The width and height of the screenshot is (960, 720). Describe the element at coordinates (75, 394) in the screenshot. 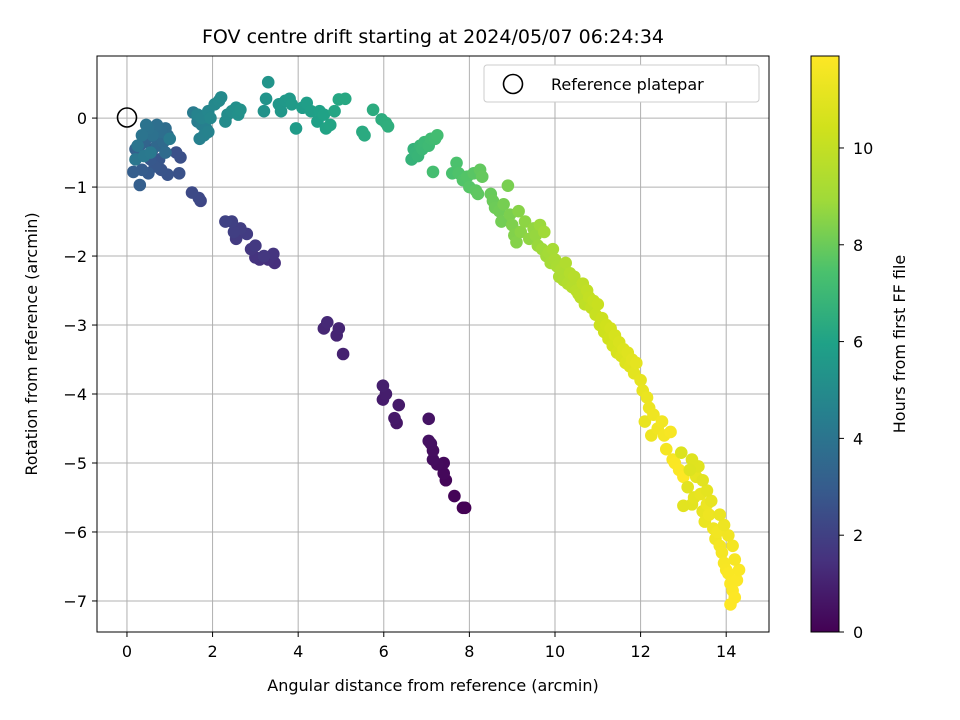

I see `y-tick-label: −4` at that location.